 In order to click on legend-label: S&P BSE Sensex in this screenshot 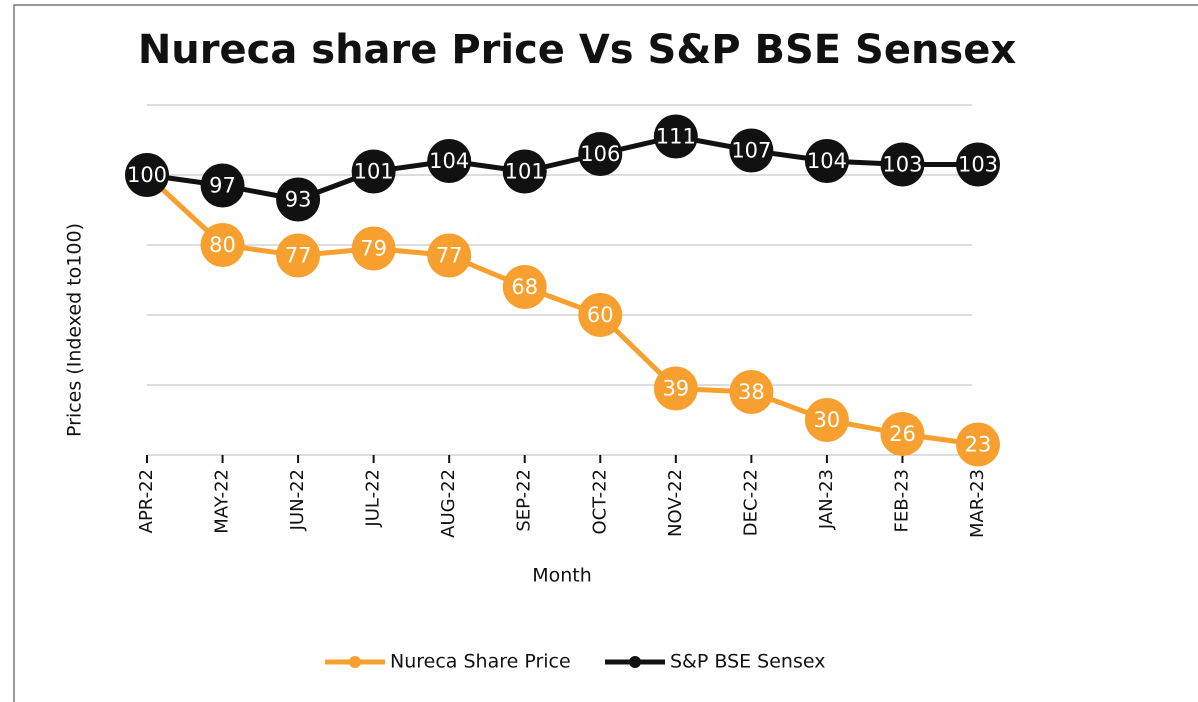, I will do `click(747, 662)`.